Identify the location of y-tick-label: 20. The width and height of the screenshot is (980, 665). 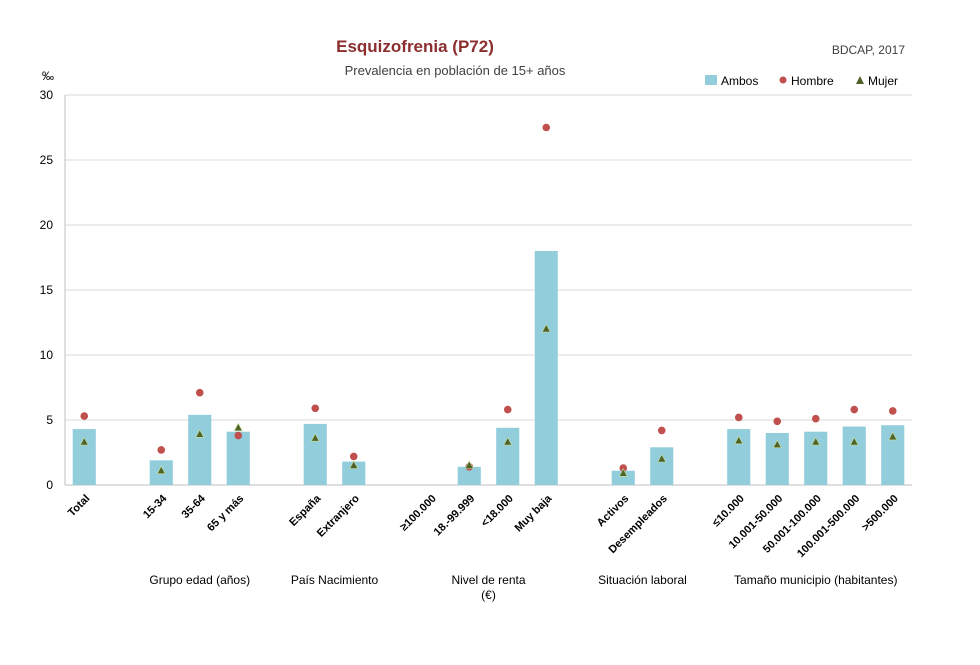
(47, 225).